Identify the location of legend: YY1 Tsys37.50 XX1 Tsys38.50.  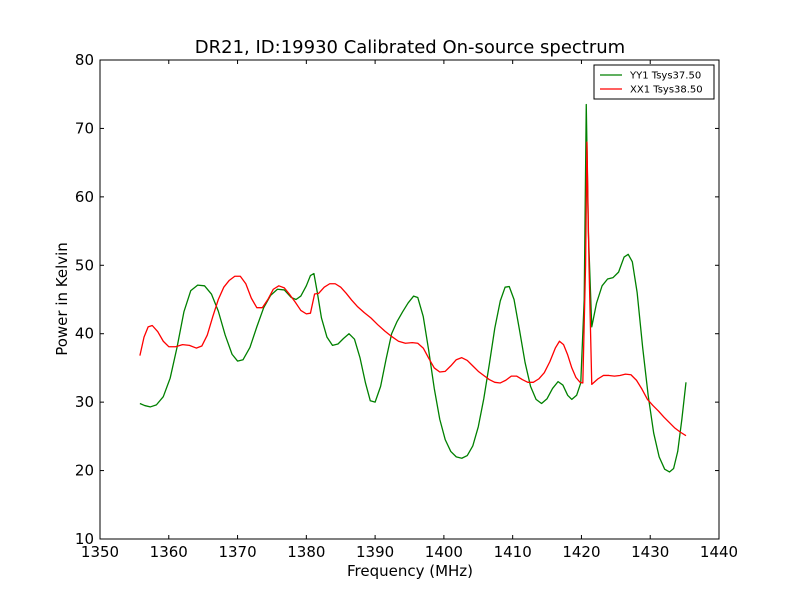
(654, 82).